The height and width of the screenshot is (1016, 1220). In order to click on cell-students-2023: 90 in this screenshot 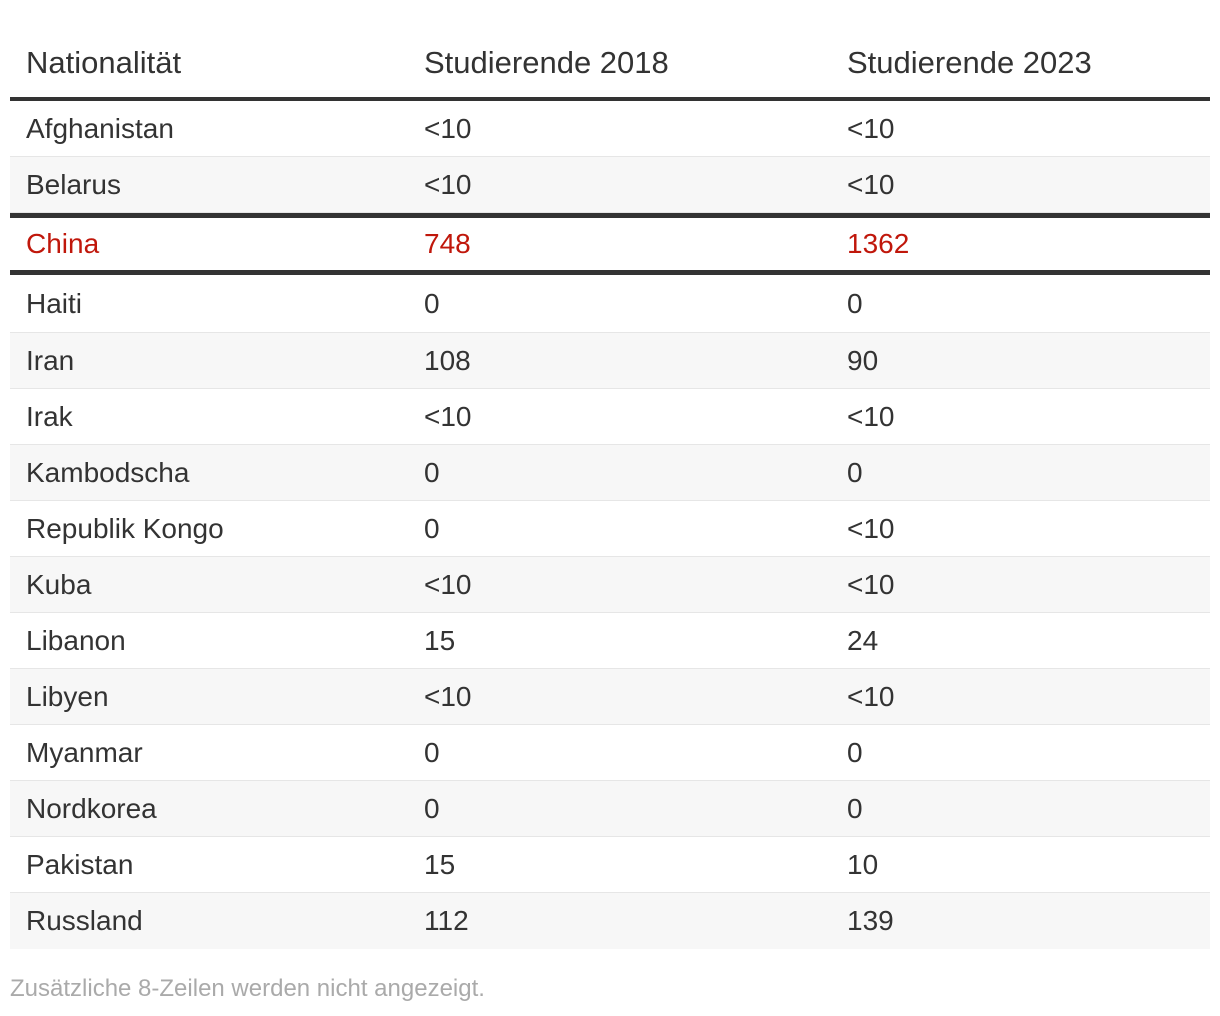, I will do `click(863, 360)`.